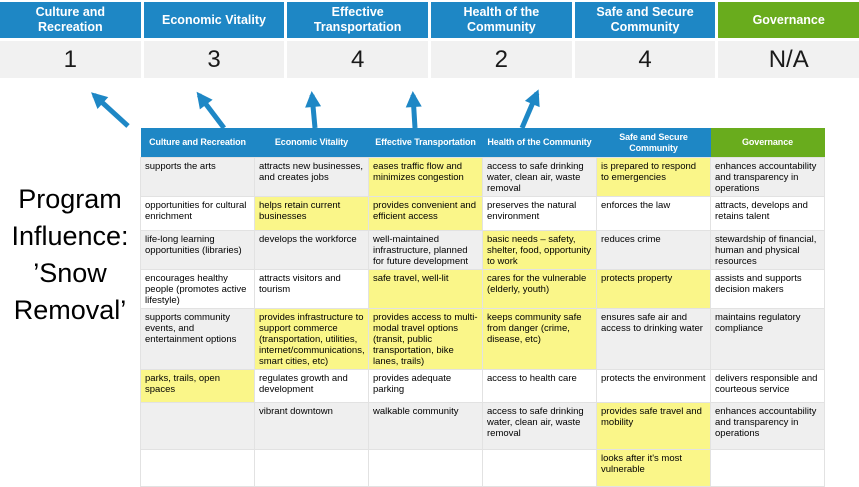 The image size is (859, 487). What do you see at coordinates (311, 143) in the screenshot?
I see `matrix-header-cell-2: Economic Vitality` at bounding box center [311, 143].